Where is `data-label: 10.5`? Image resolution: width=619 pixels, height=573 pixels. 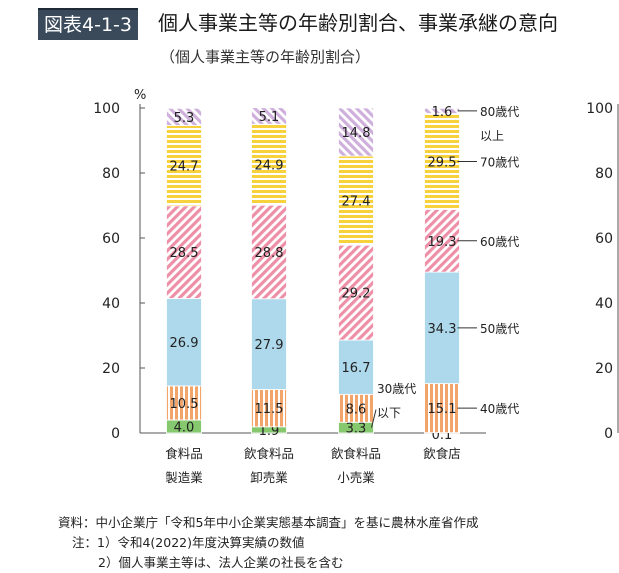
data-label: 10.5 is located at coordinates (184, 404).